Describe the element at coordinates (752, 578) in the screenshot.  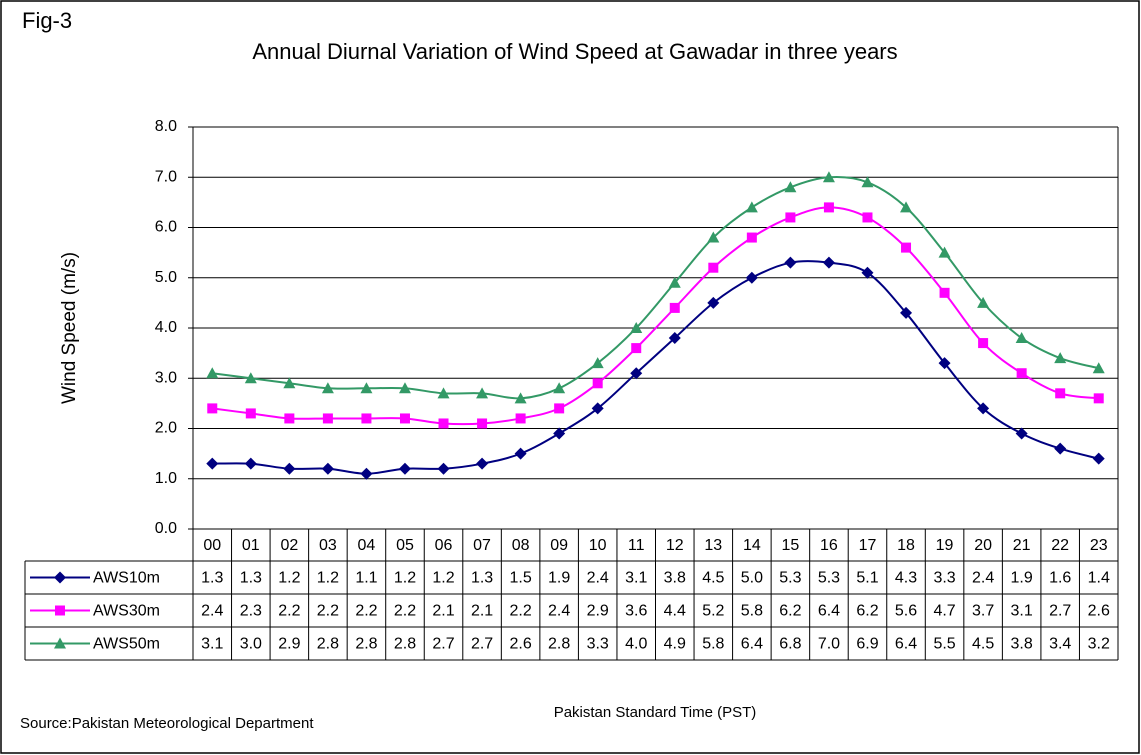
I see `table-value: 5.0` at that location.